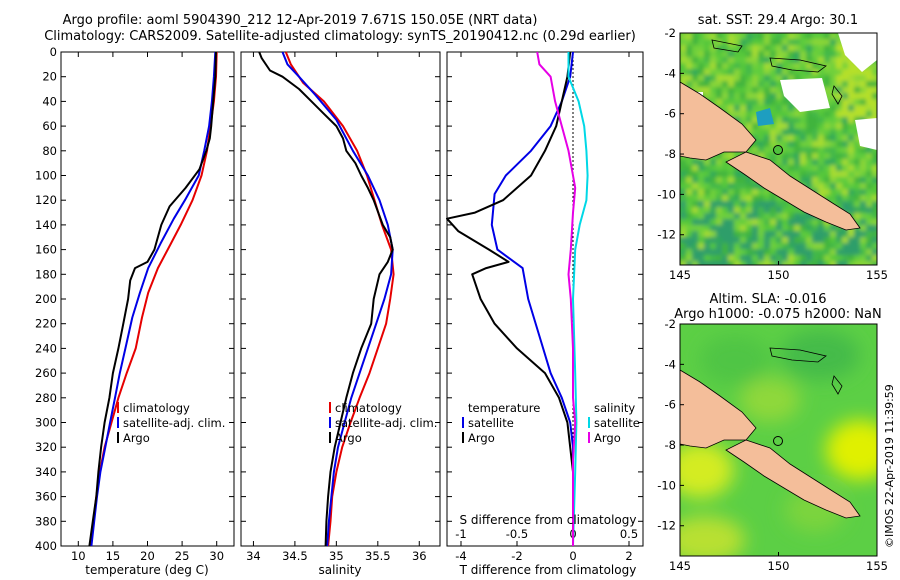  Describe the element at coordinates (253, 556) in the screenshot. I see `x-tick-label: 34` at that location.